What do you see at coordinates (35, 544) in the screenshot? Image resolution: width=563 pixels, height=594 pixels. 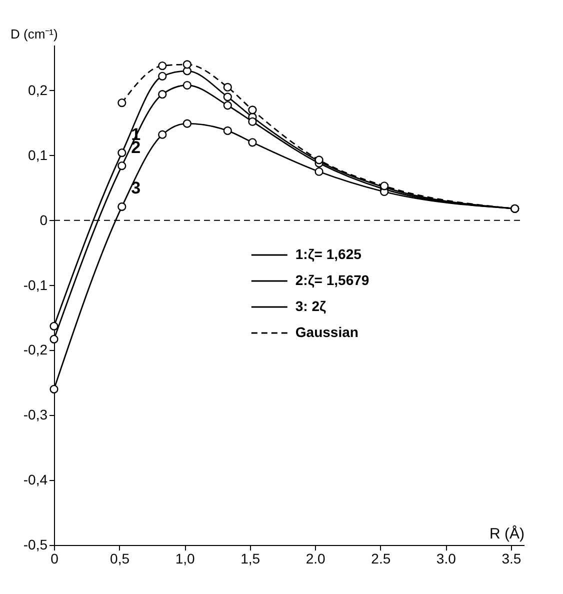 I see `y-tick-label: -0,5` at bounding box center [35, 544].